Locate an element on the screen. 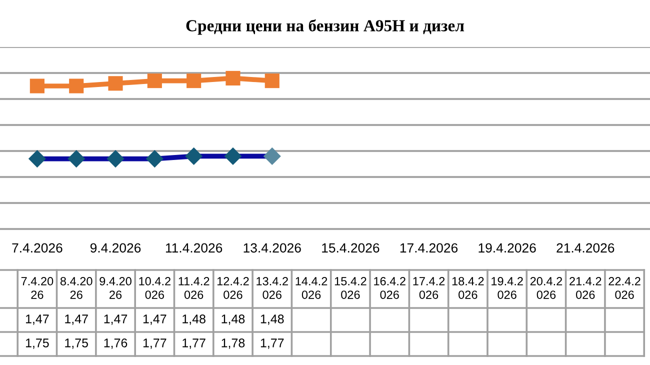 This screenshot has height=365, width=650. x-tick-label: 16.4.2026 is located at coordinates (390, 288).